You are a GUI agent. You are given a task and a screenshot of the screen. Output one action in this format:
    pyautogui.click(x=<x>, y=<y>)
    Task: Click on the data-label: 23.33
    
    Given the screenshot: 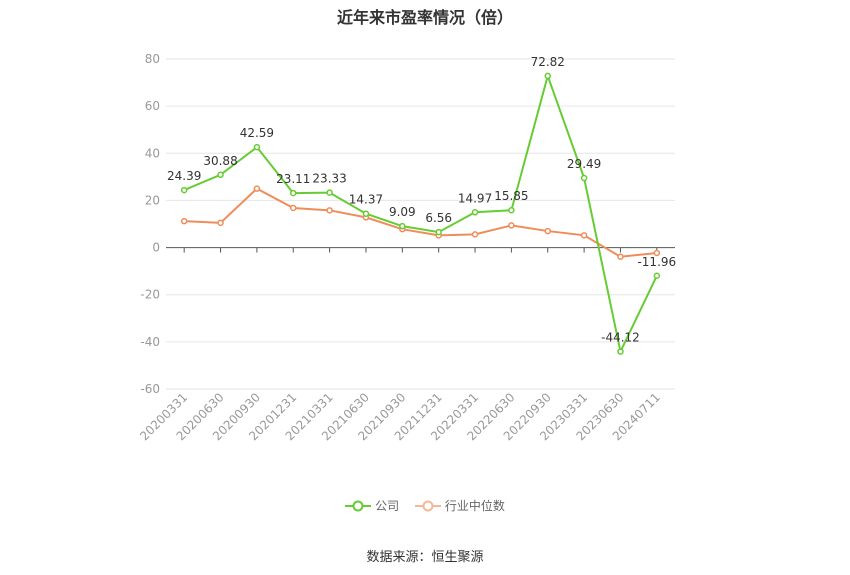 What is the action you would take?
    pyautogui.click(x=329, y=179)
    